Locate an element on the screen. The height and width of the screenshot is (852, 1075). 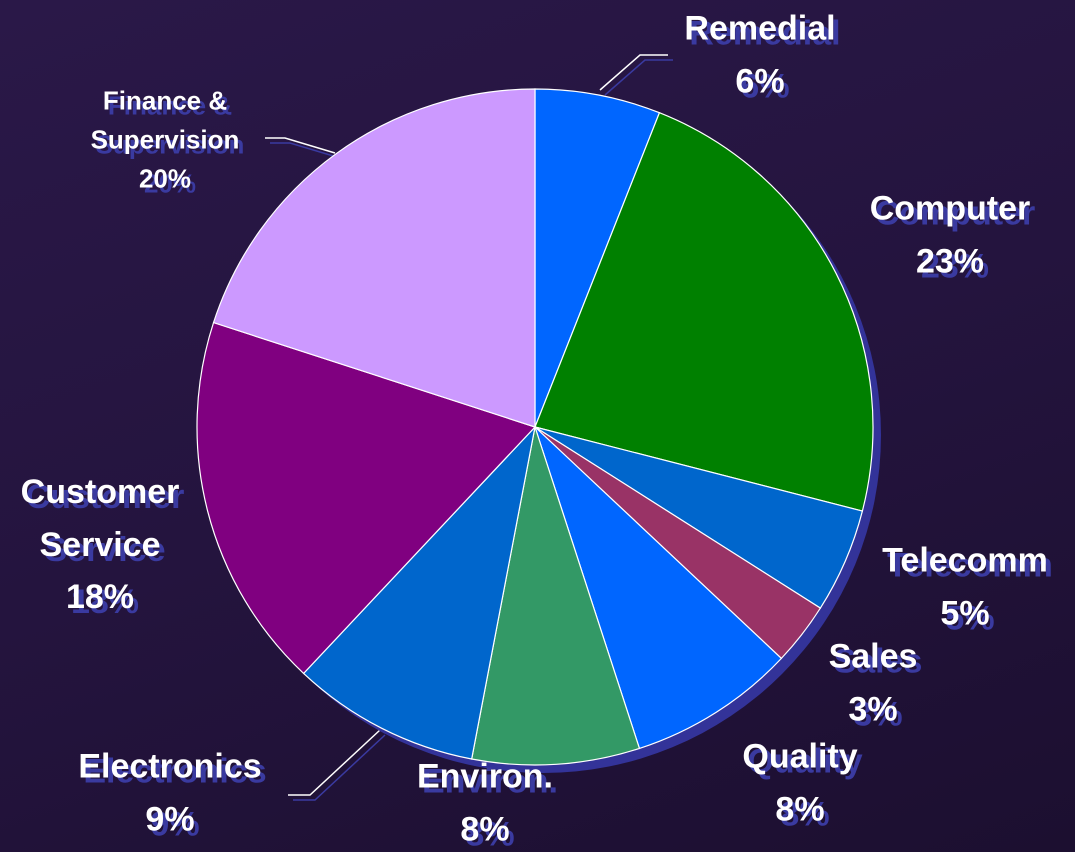
slice-label: Environ. 8% is located at coordinates (485, 801).